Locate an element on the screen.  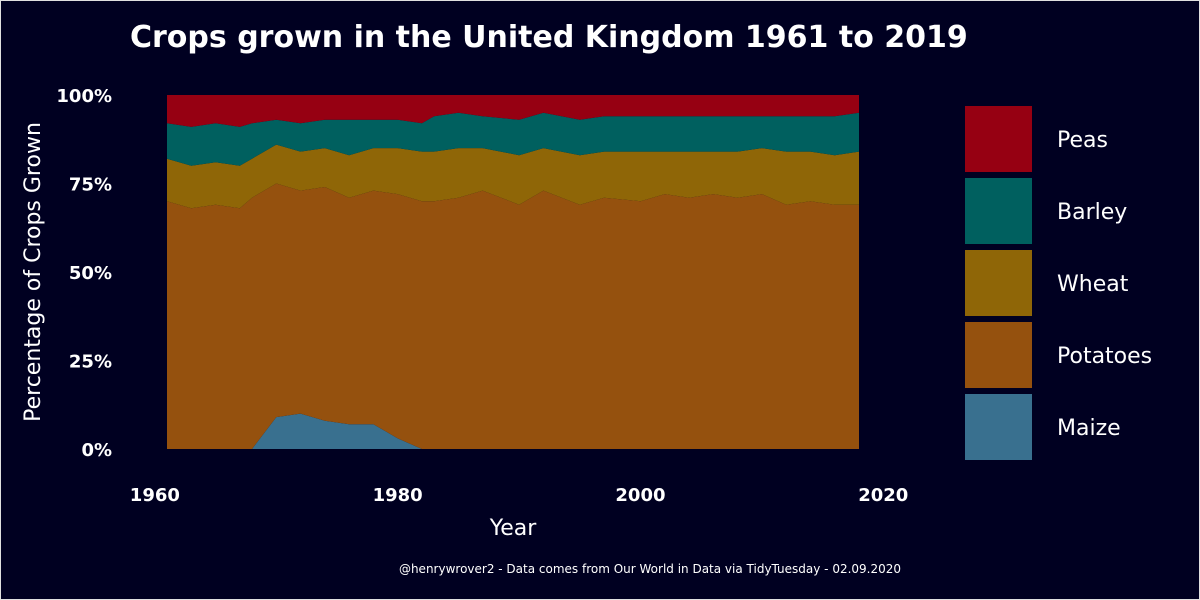
area-maize is located at coordinates (513, 431).